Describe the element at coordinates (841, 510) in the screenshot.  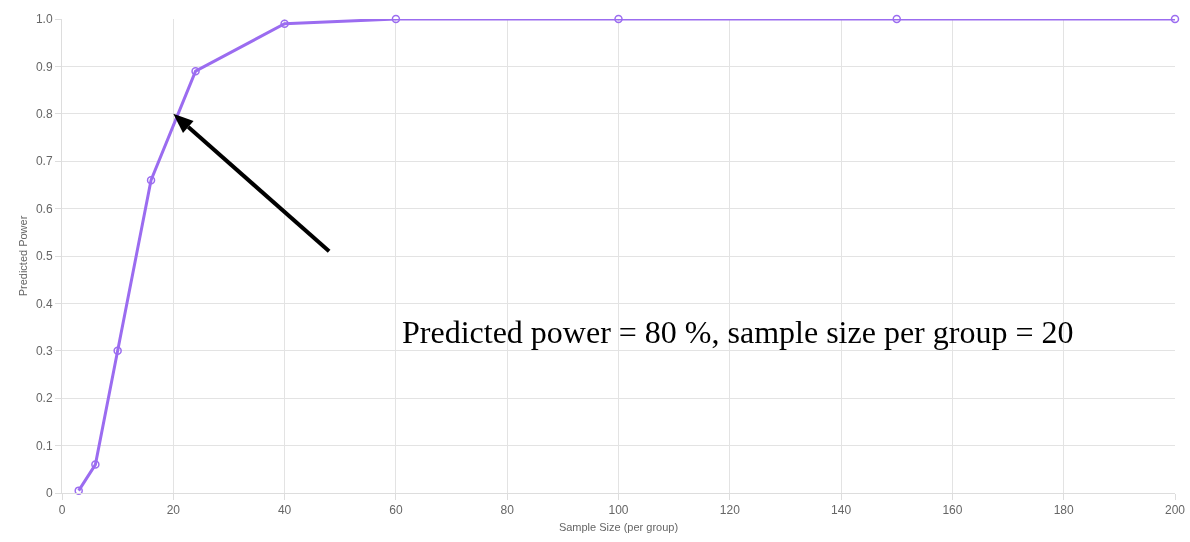
I see `x-tick-label: 140` at that location.